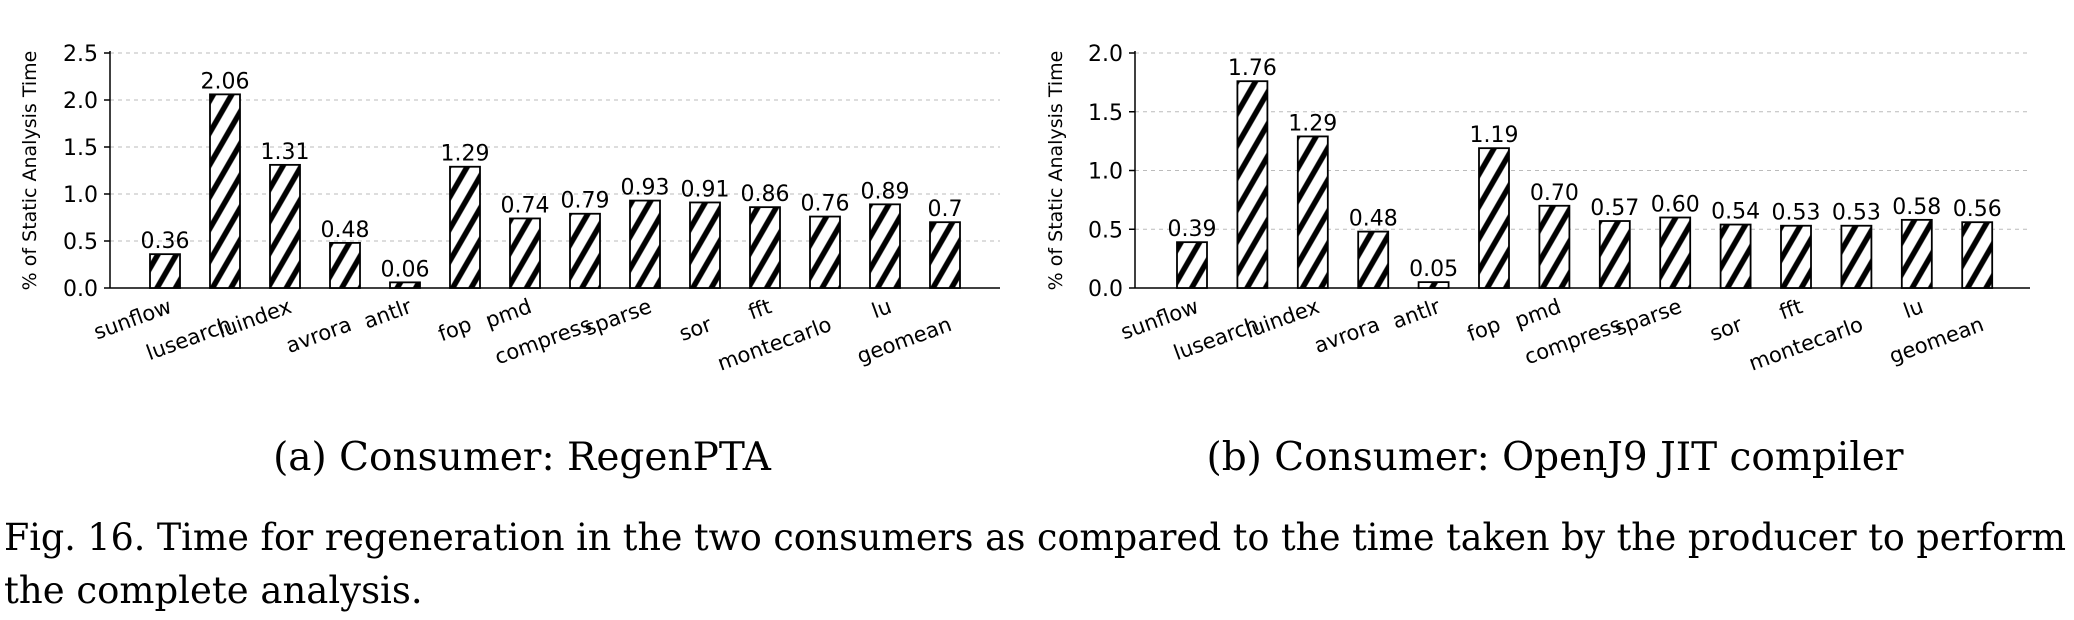 The height and width of the screenshot is (620, 2074). I want to click on bar-value-label: 0.36, so click(165, 241).